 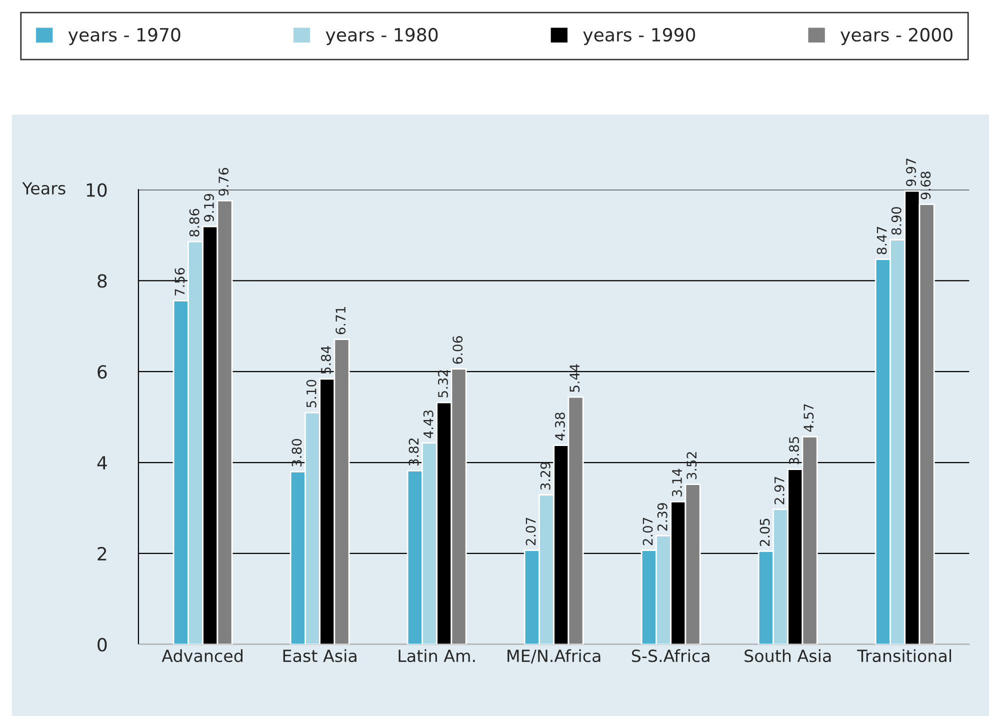 I want to click on data-label: 3.29, so click(x=545, y=476).